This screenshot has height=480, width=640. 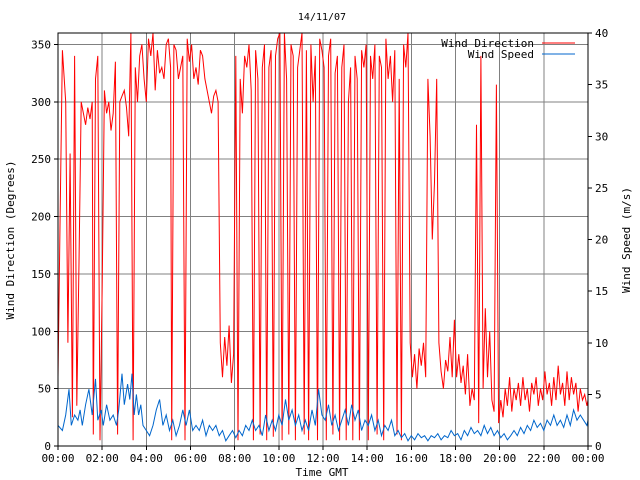 What do you see at coordinates (44, 389) in the screenshot?
I see `y-tick-label: 50` at bounding box center [44, 389].